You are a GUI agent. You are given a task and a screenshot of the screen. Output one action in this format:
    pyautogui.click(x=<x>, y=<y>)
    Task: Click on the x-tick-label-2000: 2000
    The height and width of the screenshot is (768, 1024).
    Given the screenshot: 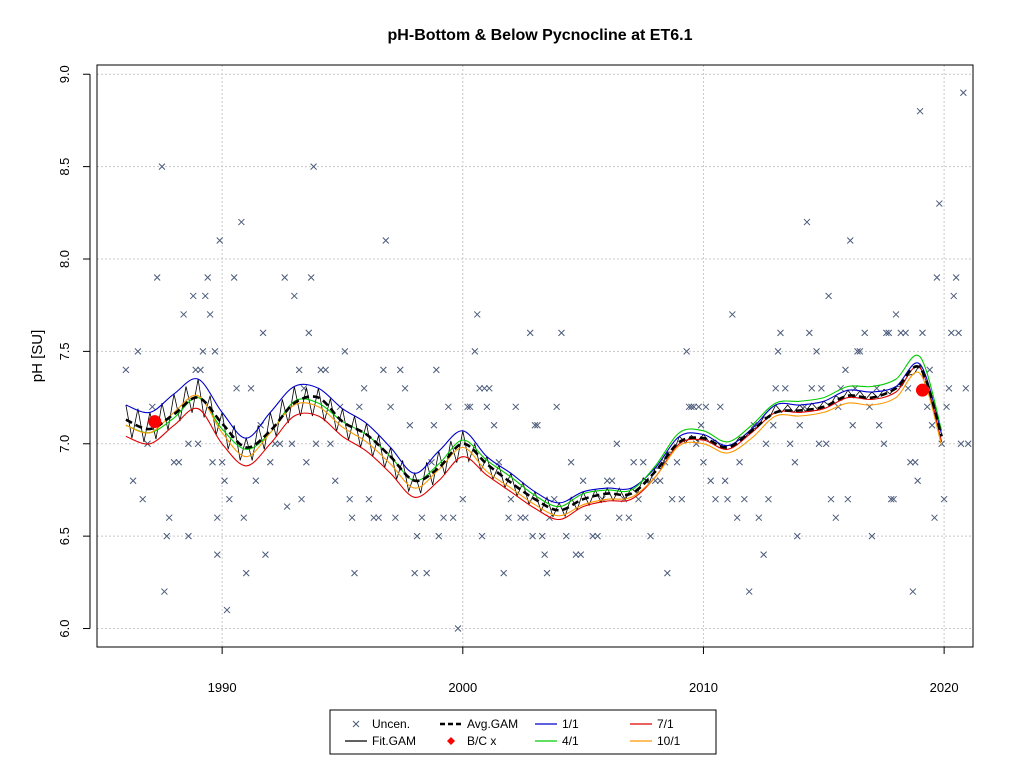 What is the action you would take?
    pyautogui.click(x=462, y=687)
    